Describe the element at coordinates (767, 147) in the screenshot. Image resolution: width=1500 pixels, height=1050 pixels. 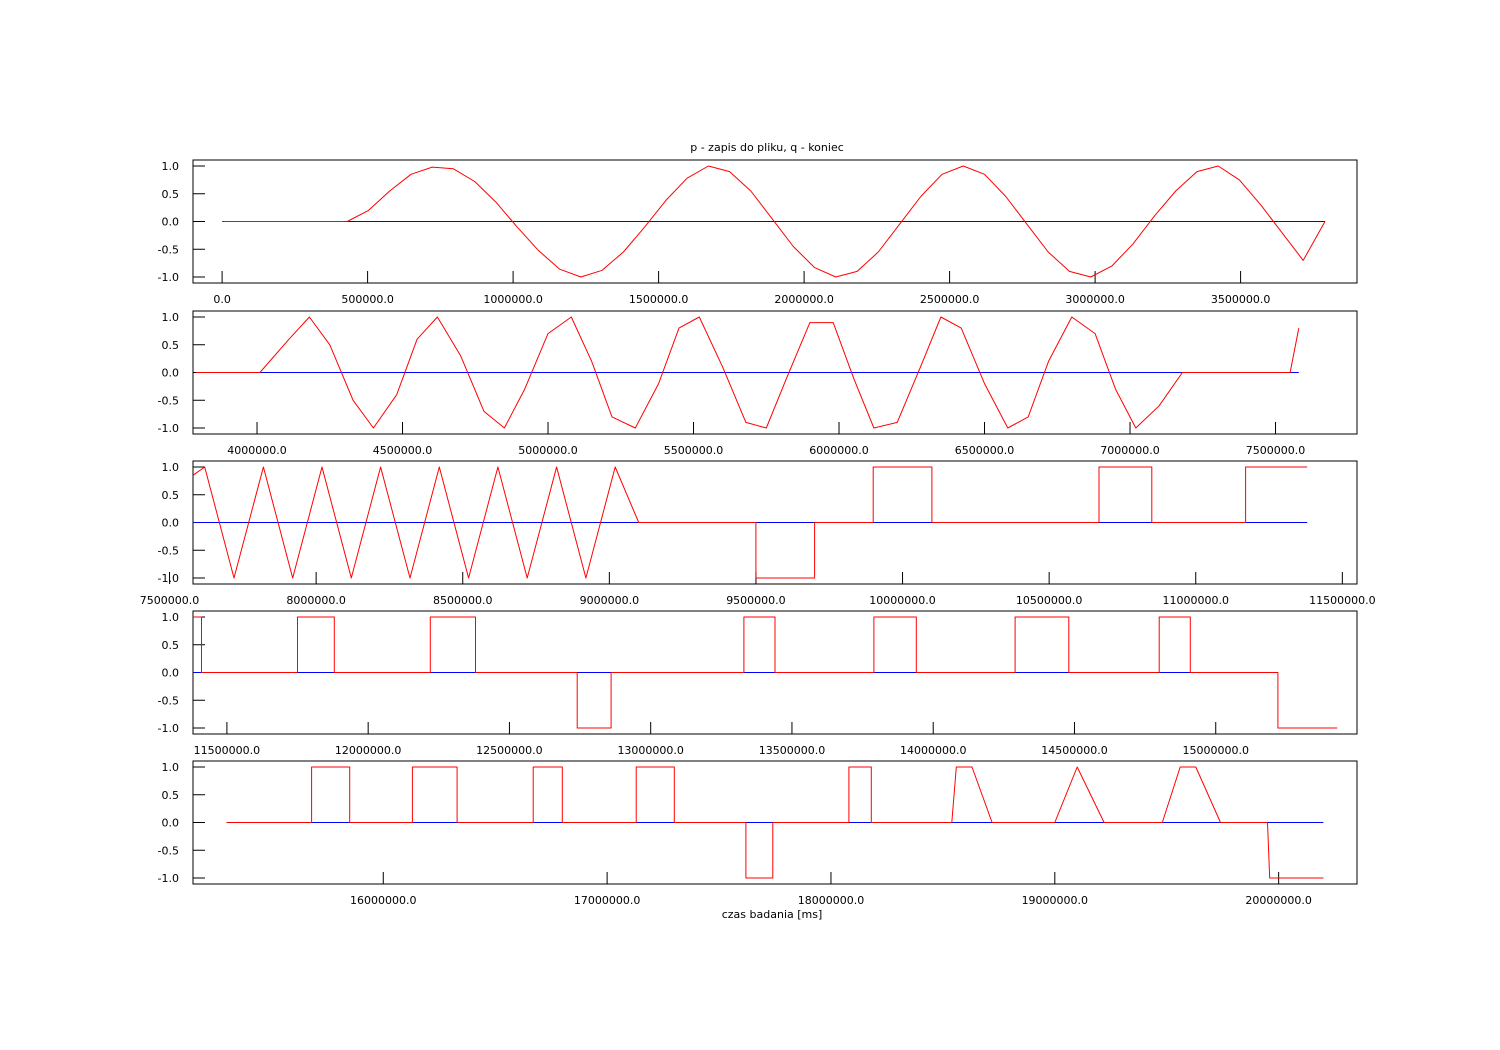
I see `chart-title: p - zapis do pliku, q - koniec` at that location.